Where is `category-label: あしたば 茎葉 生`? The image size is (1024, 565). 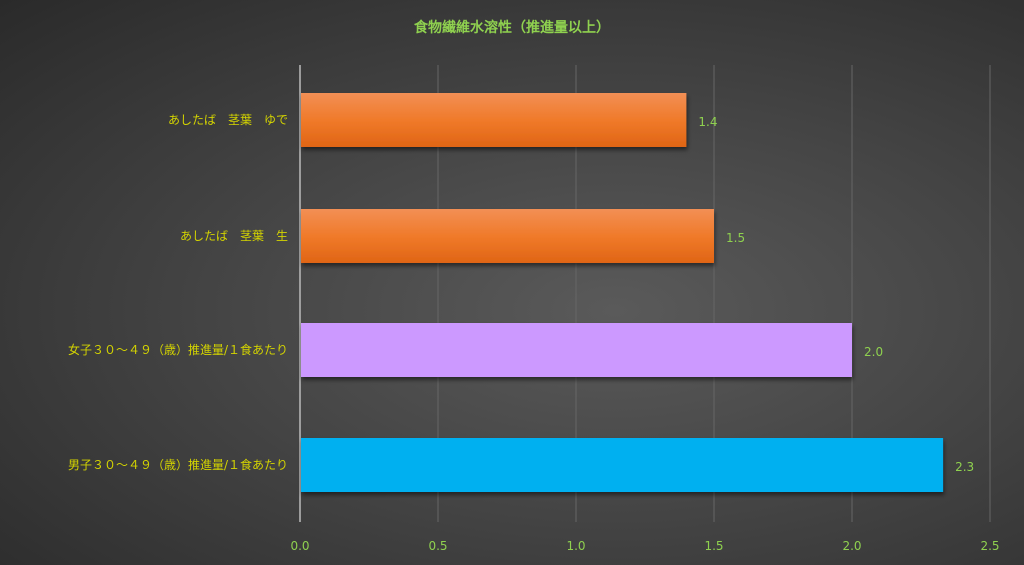
category-label: あしたば 茎葉 生 is located at coordinates (234, 236).